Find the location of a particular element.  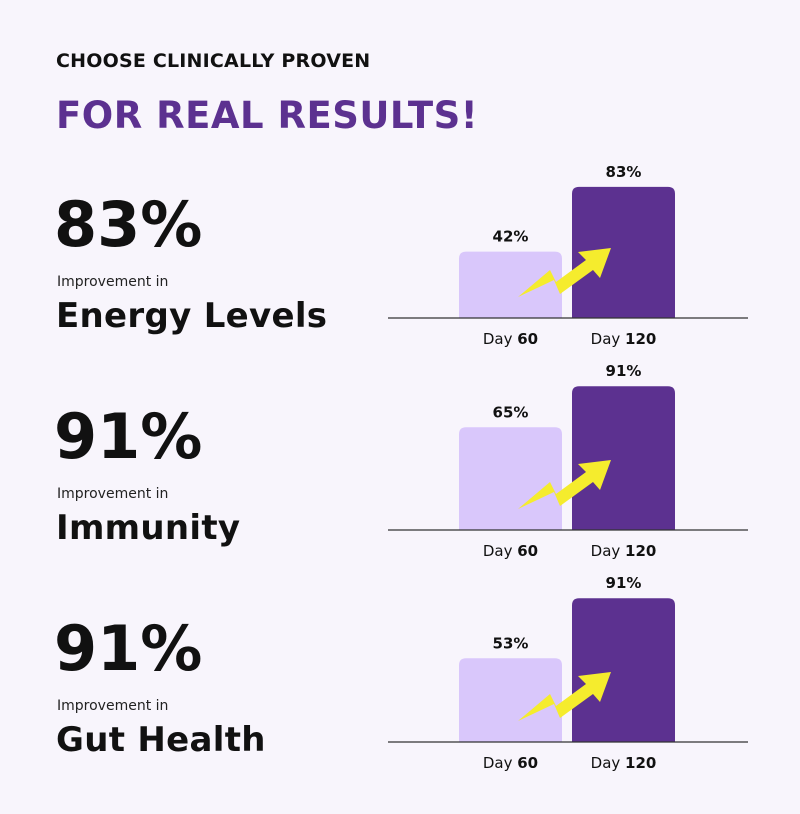

stat-metric-name: Gut Health is located at coordinates (161, 740).